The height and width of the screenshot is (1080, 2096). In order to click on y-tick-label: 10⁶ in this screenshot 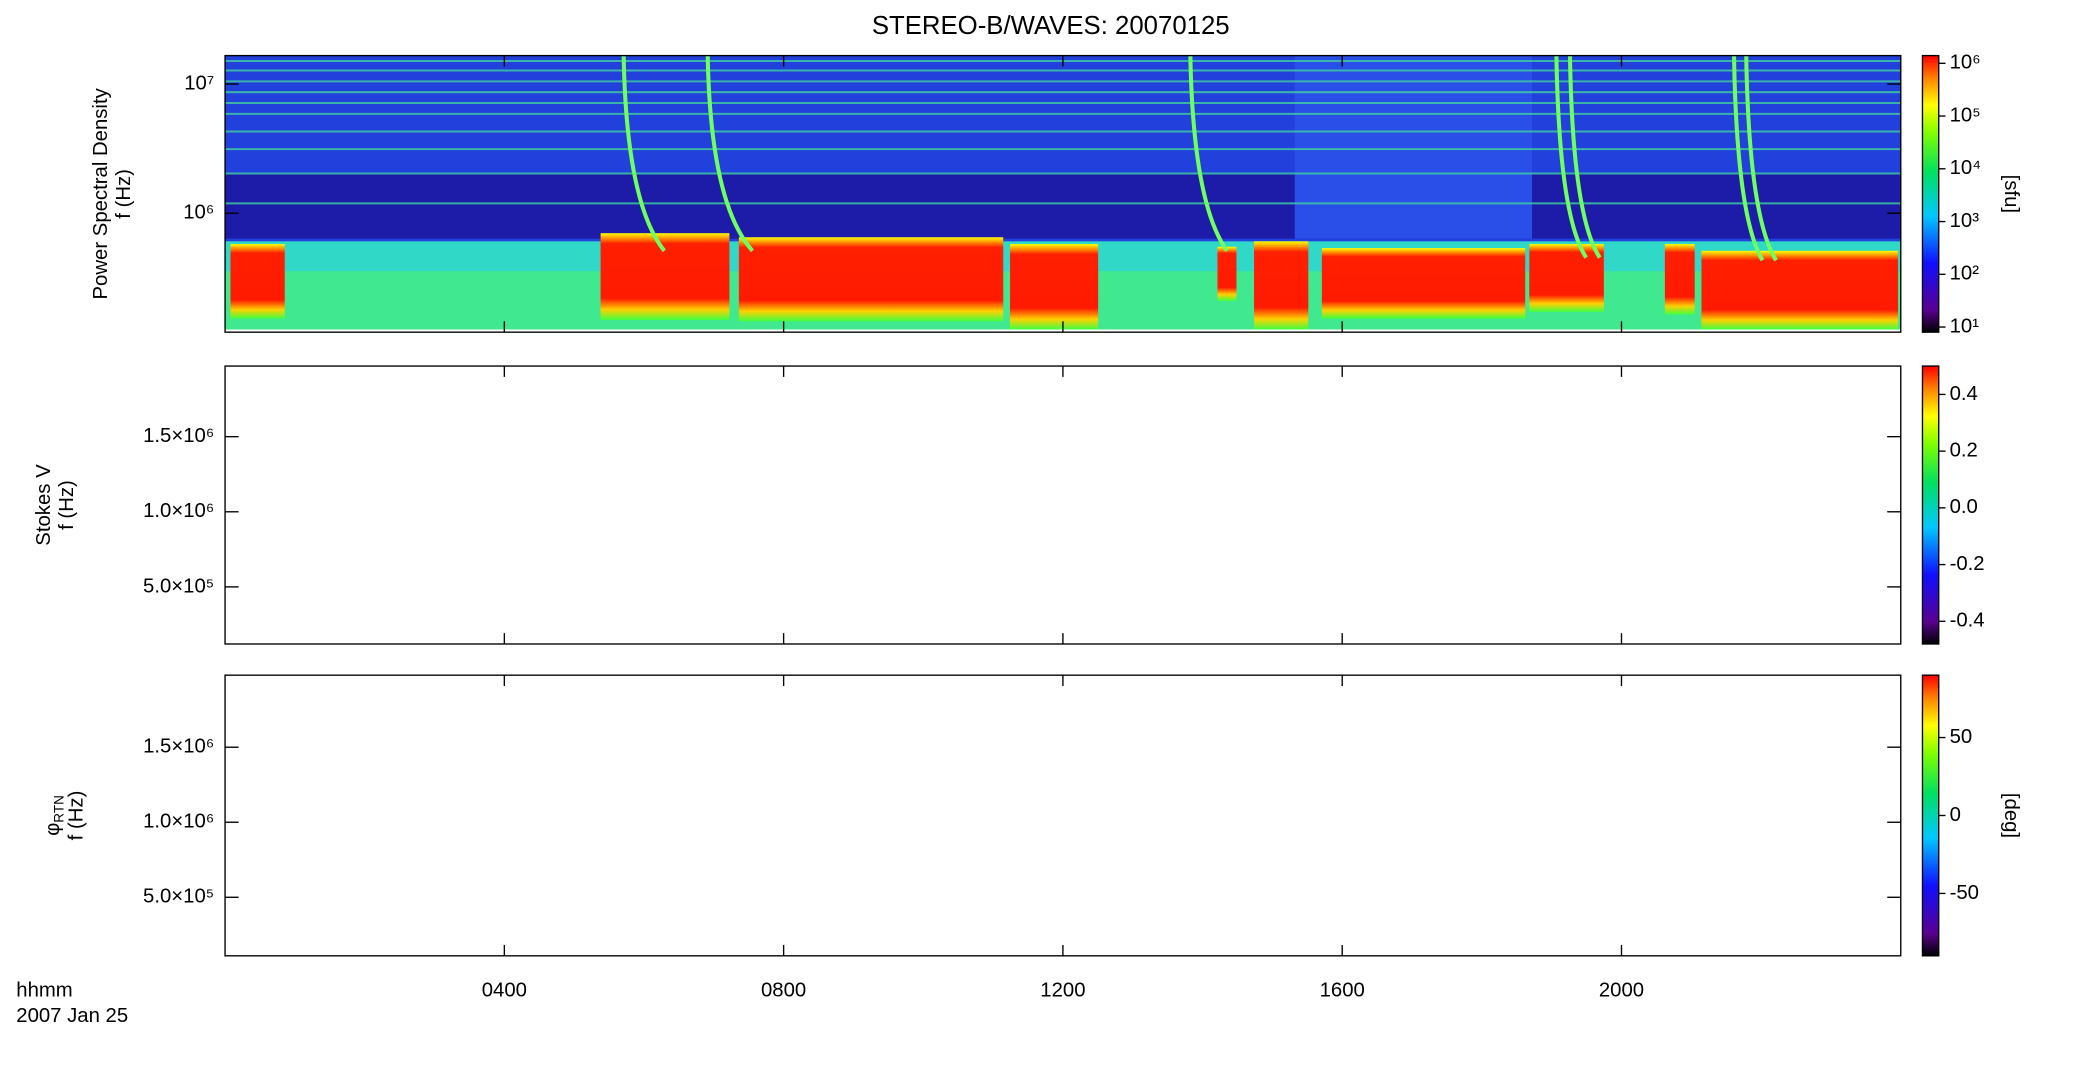, I will do `click(198, 213)`.